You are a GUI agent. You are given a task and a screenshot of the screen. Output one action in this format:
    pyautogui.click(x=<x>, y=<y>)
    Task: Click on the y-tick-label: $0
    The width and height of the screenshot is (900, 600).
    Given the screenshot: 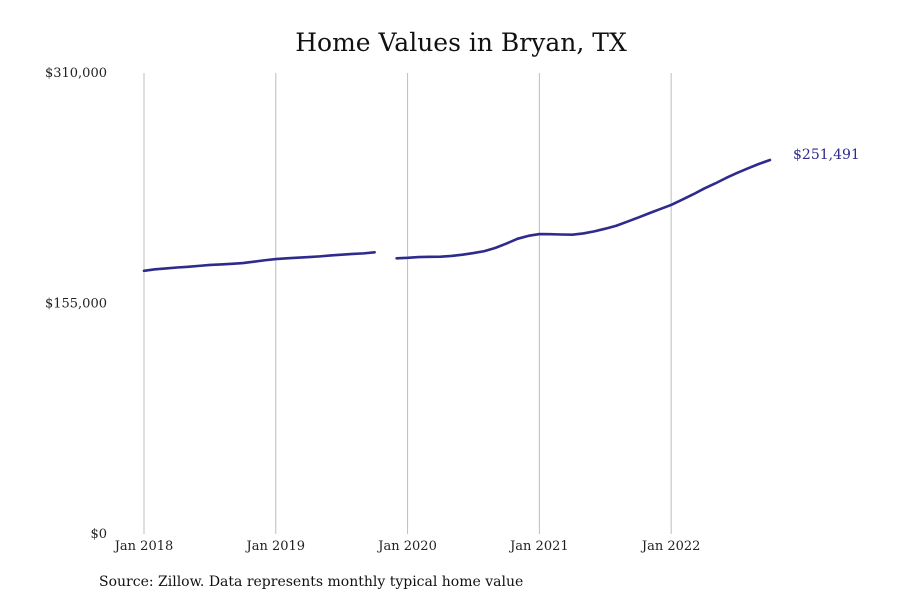 What is the action you would take?
    pyautogui.click(x=98, y=534)
    